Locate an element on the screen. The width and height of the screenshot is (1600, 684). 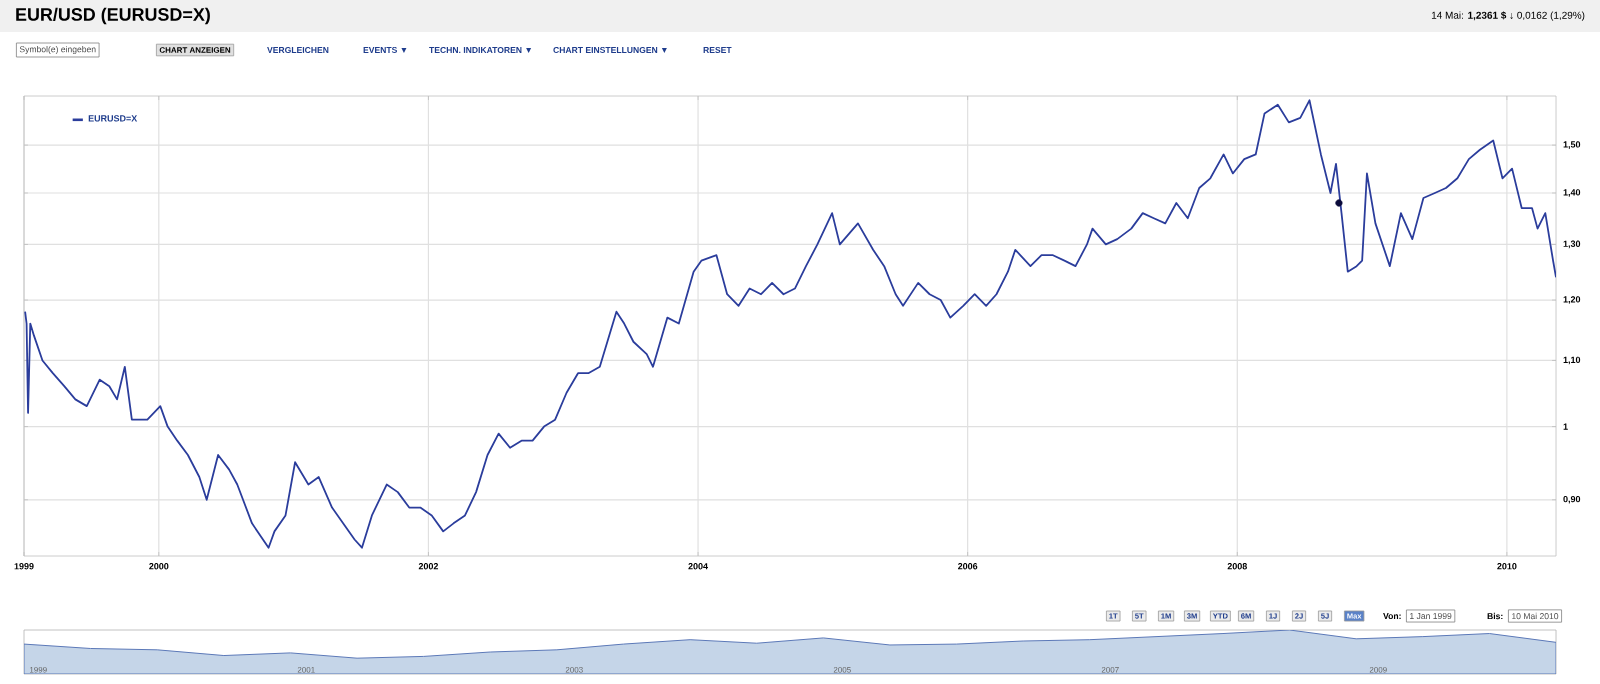
chart-title: EUR/USD (EURUSD=X) is located at coordinates (113, 16).